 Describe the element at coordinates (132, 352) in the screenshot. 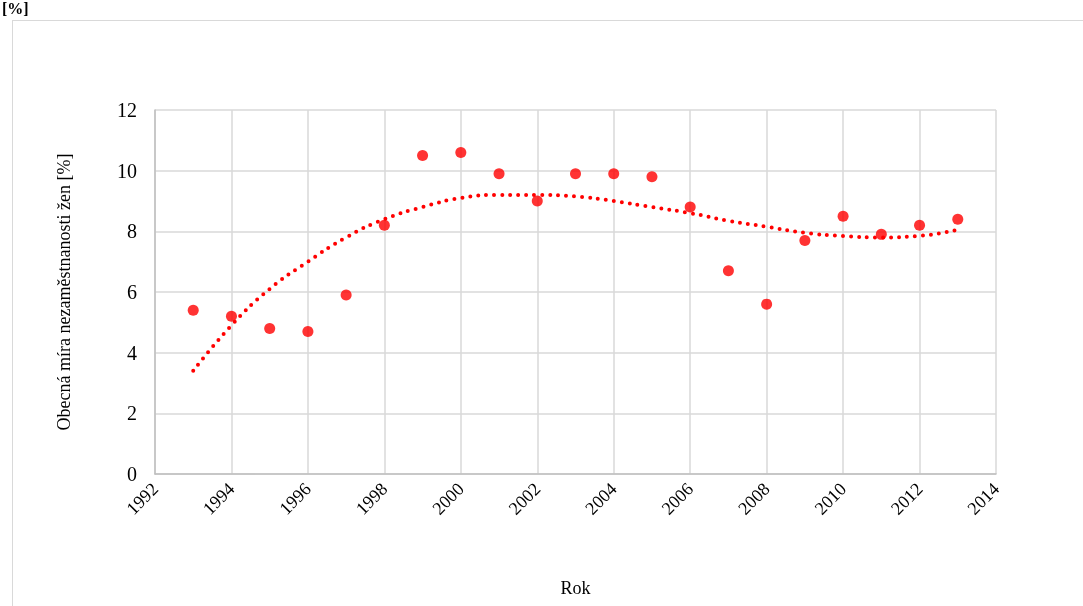

I see `y-tick-label: 4` at that location.